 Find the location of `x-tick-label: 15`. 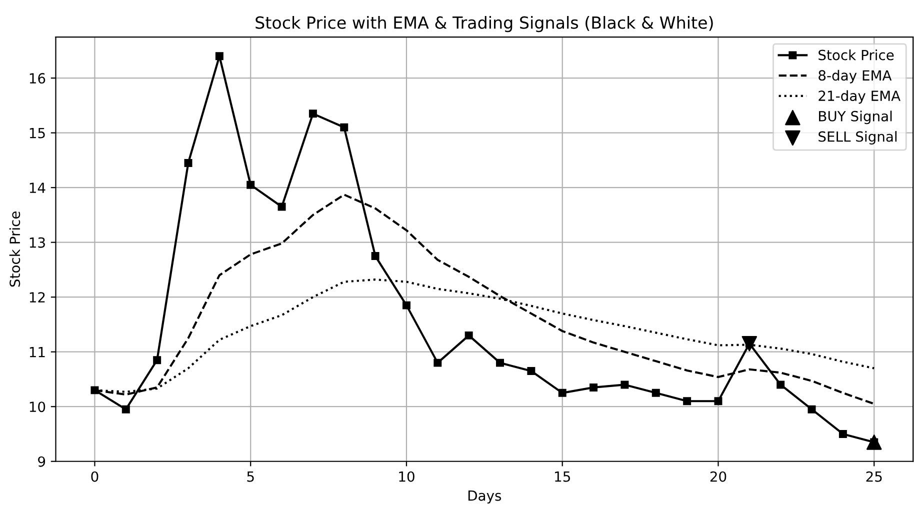

x-tick-label: 15 is located at coordinates (562, 477).